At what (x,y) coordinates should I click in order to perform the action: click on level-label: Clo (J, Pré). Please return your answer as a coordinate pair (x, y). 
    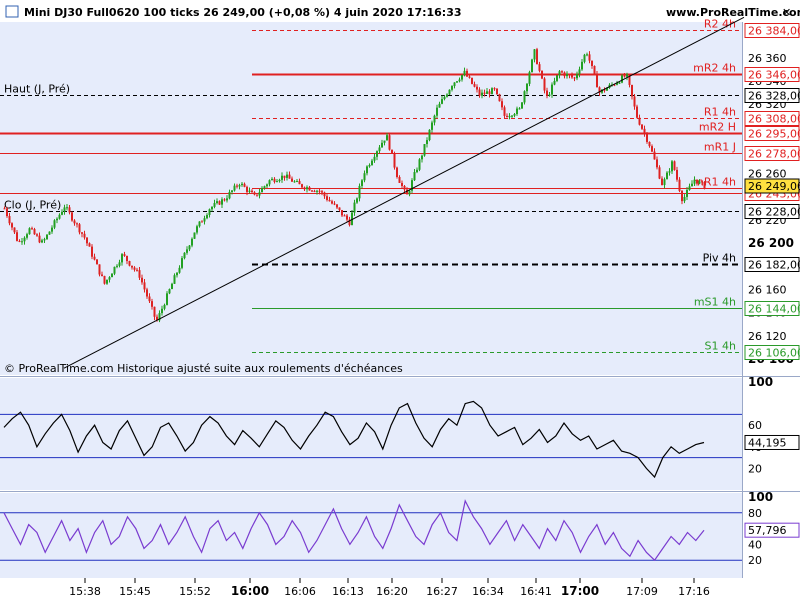
    Looking at the image, I should click on (32, 205).